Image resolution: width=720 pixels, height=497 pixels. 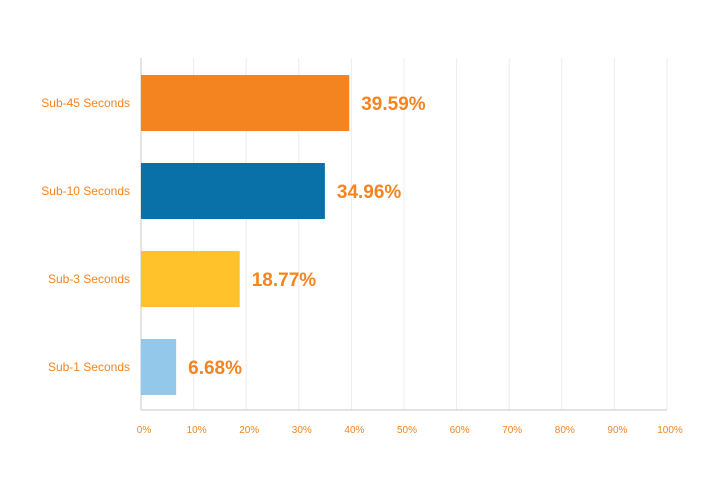 What do you see at coordinates (617, 430) in the screenshot?
I see `x-tick-label: 90%` at bounding box center [617, 430].